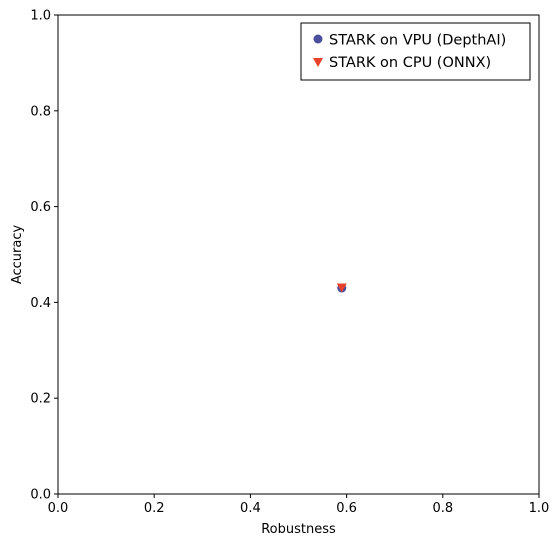 The width and height of the screenshot is (559, 550). Describe the element at coordinates (410, 63) in the screenshot. I see `legend-label-cpu: STARK on CPU (ONNX)` at that location.